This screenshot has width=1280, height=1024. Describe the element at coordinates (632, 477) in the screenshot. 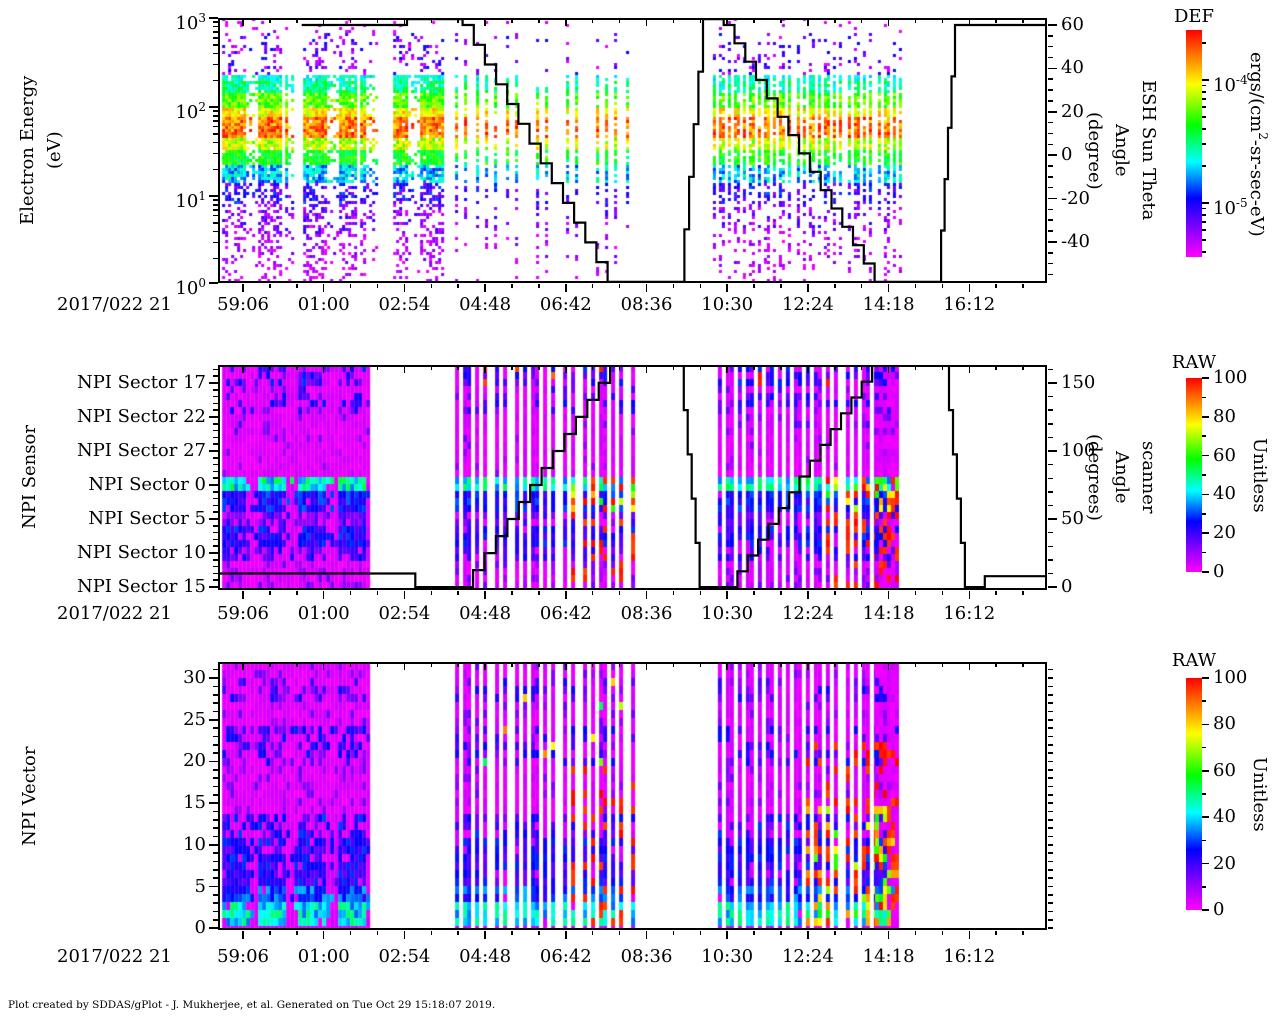

I see `npi-sensor-overlay-line` at that location.